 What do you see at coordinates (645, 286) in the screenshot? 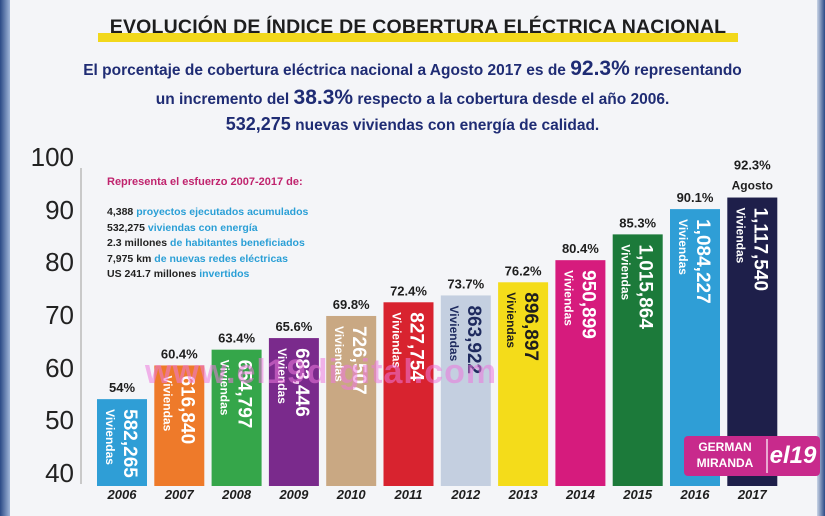
I see `bar-homes-label: 1,015,864` at bounding box center [645, 286].